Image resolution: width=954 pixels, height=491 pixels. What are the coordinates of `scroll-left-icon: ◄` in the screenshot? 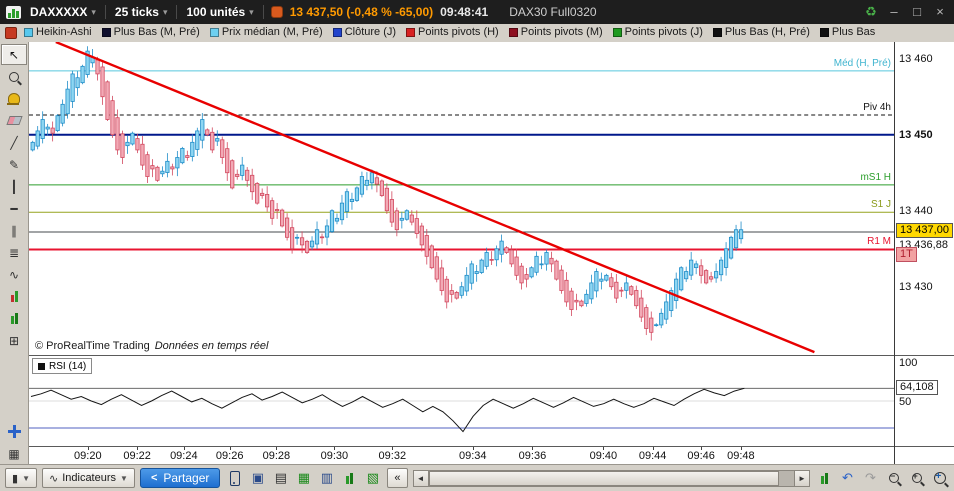 It's located at (420, 478).